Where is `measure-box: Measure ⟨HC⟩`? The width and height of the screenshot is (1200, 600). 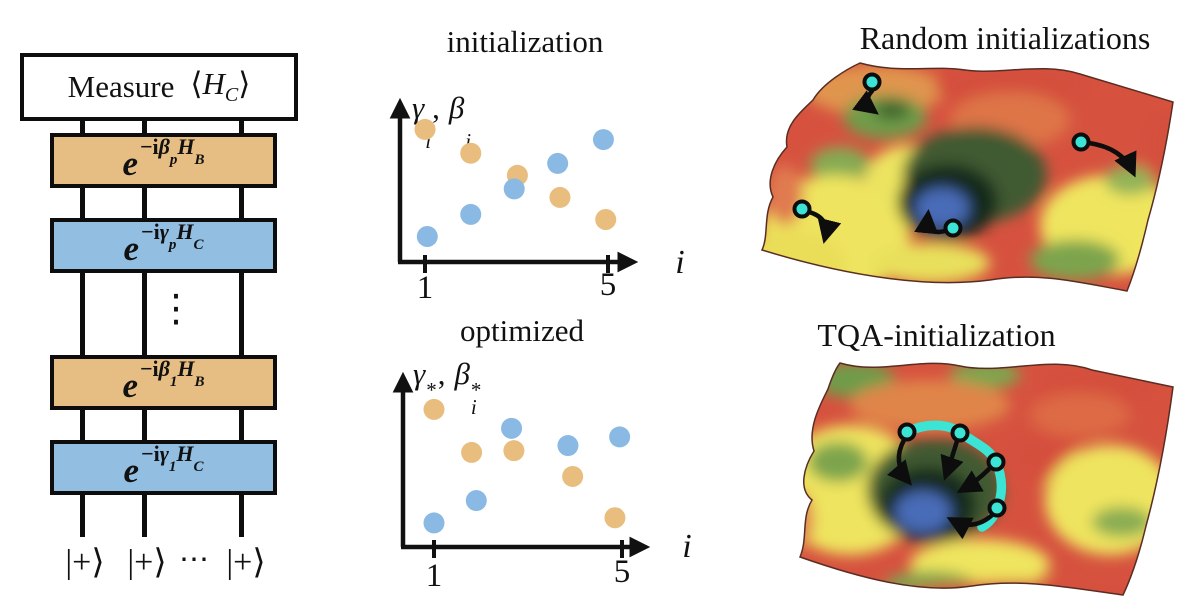
measure-box: Measure ⟨HC⟩ is located at coordinates (159, 87).